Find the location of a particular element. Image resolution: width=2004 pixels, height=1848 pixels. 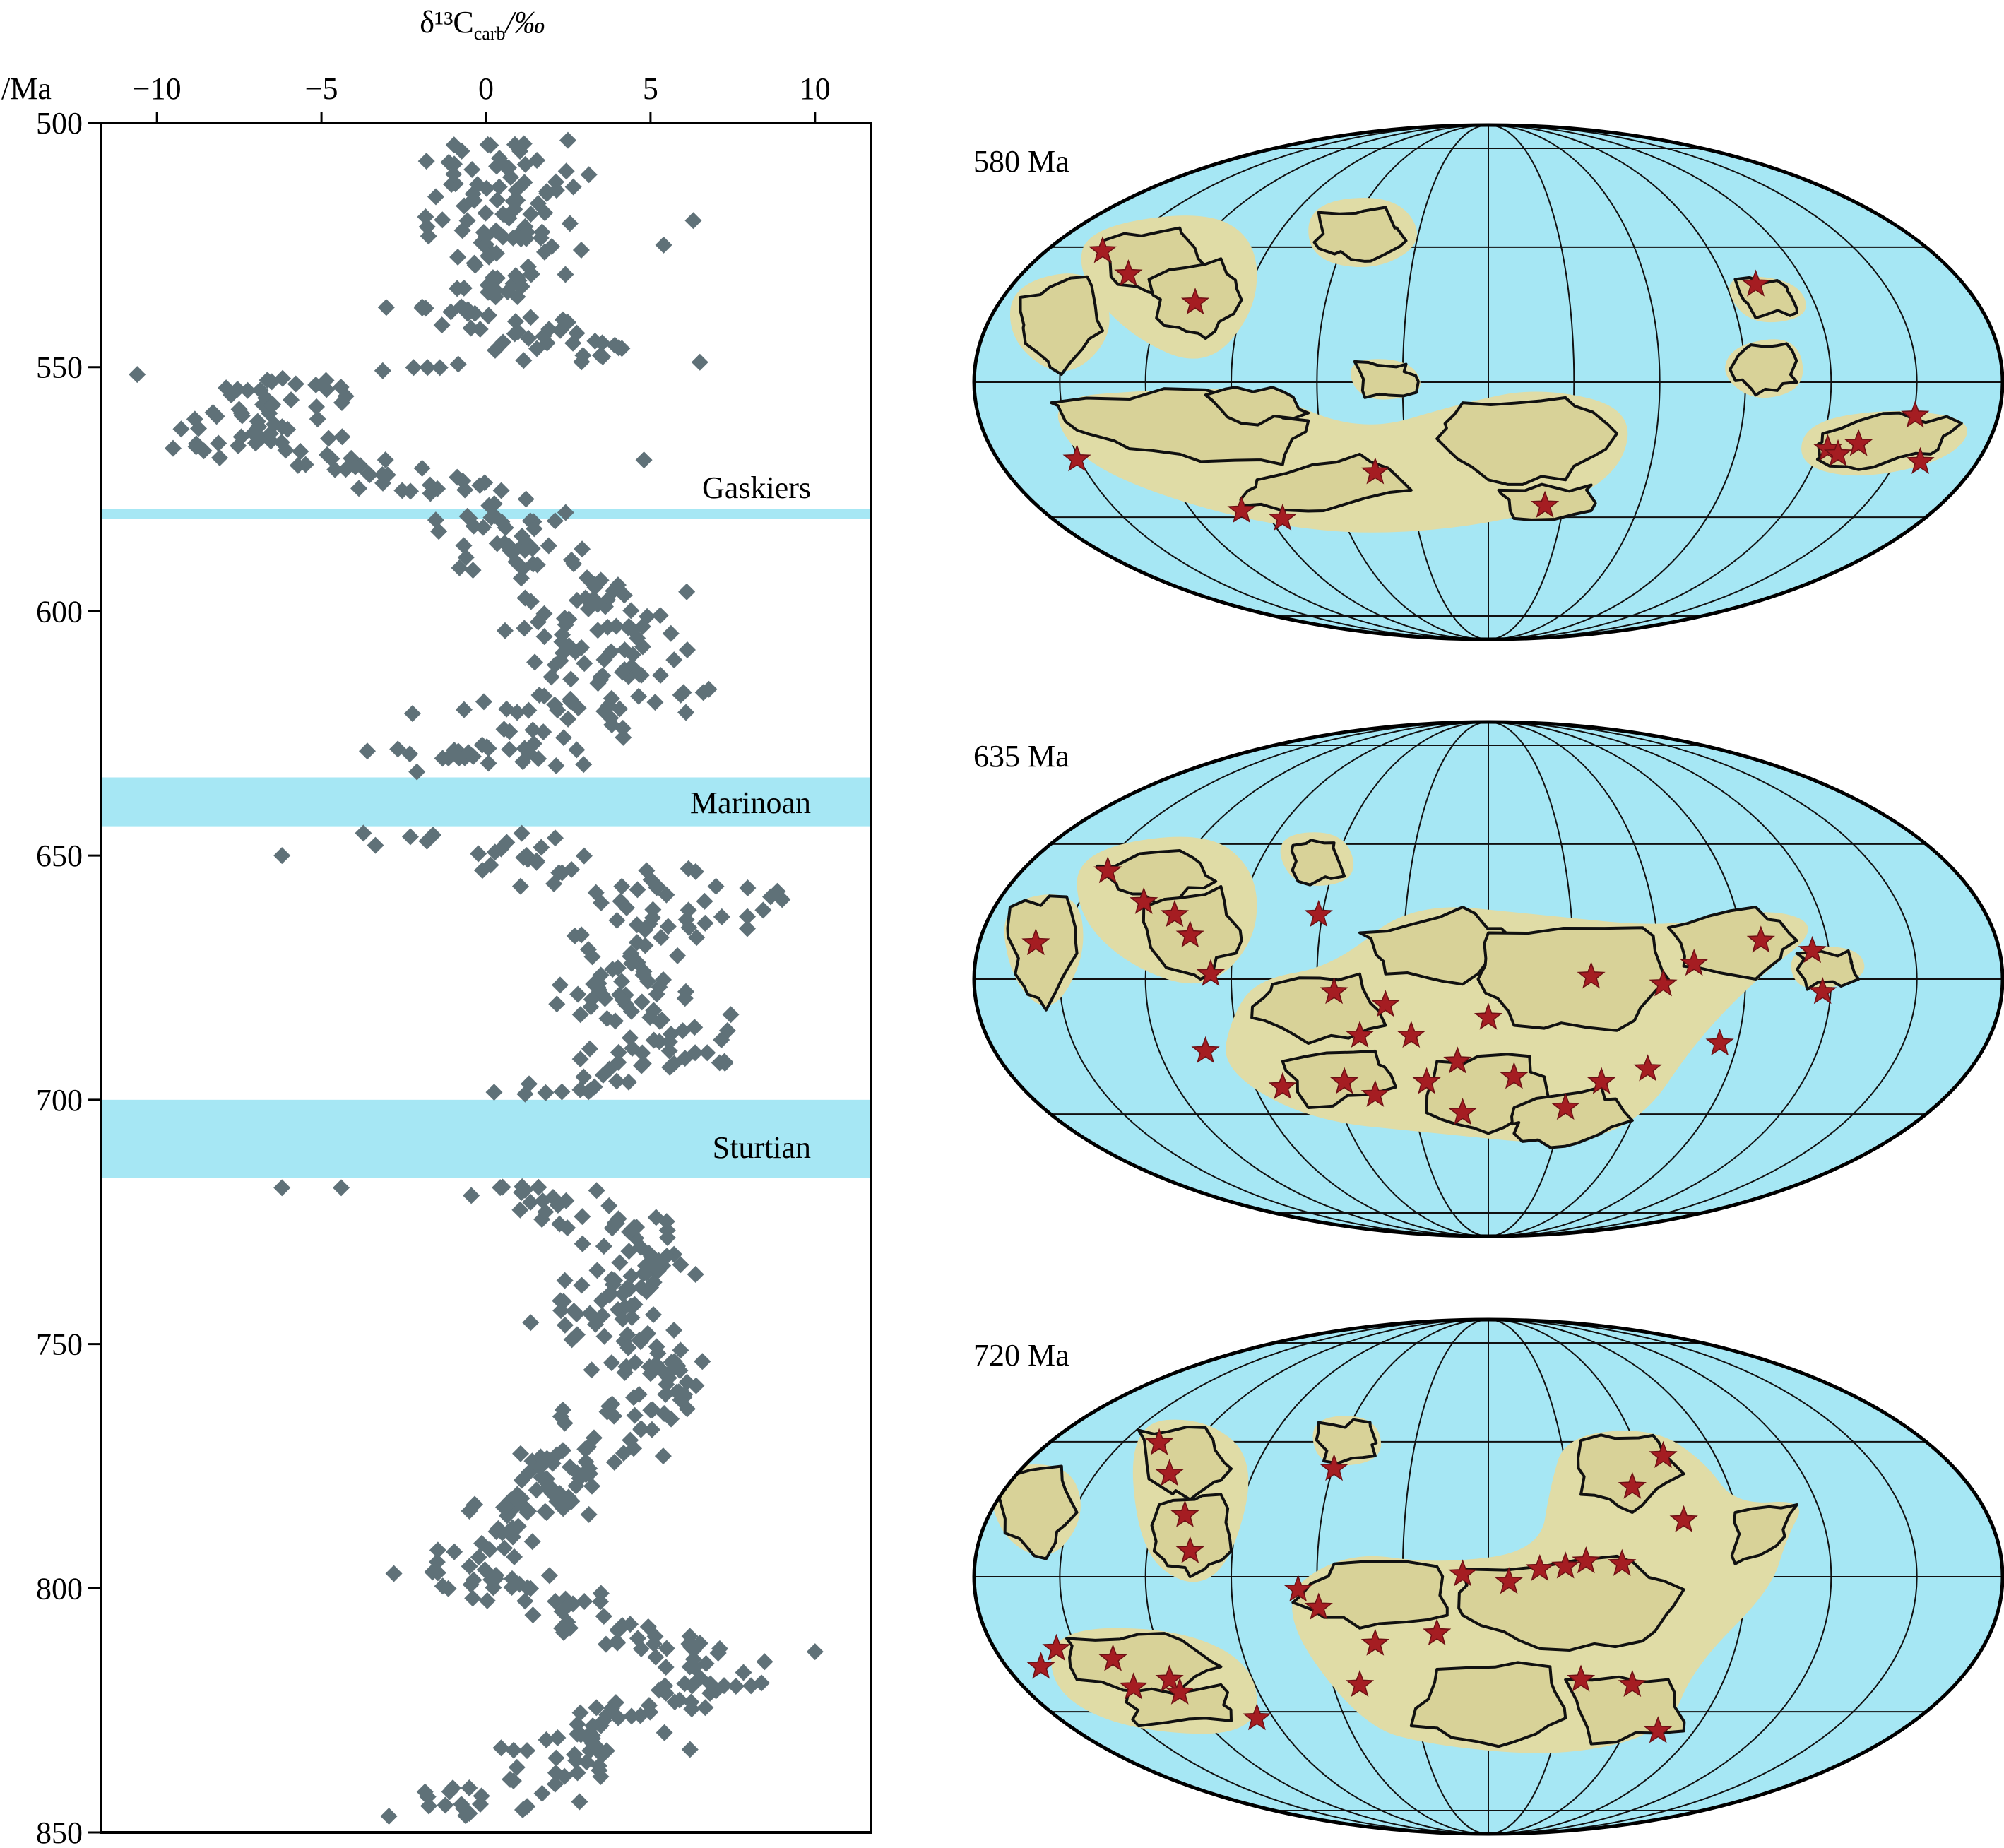

glaciation-band is located at coordinates (486, 1138).